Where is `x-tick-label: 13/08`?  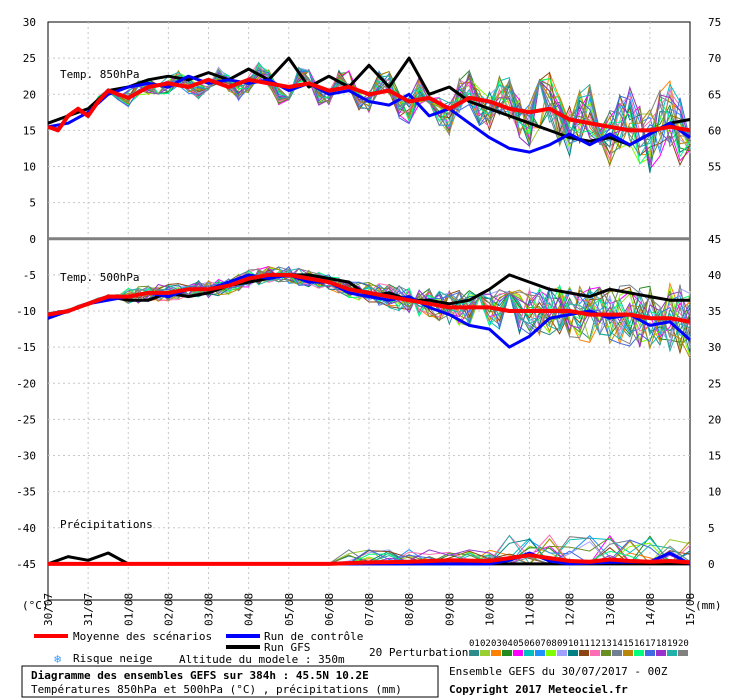 x-tick-label: 13/08 is located at coordinates (610, 609).